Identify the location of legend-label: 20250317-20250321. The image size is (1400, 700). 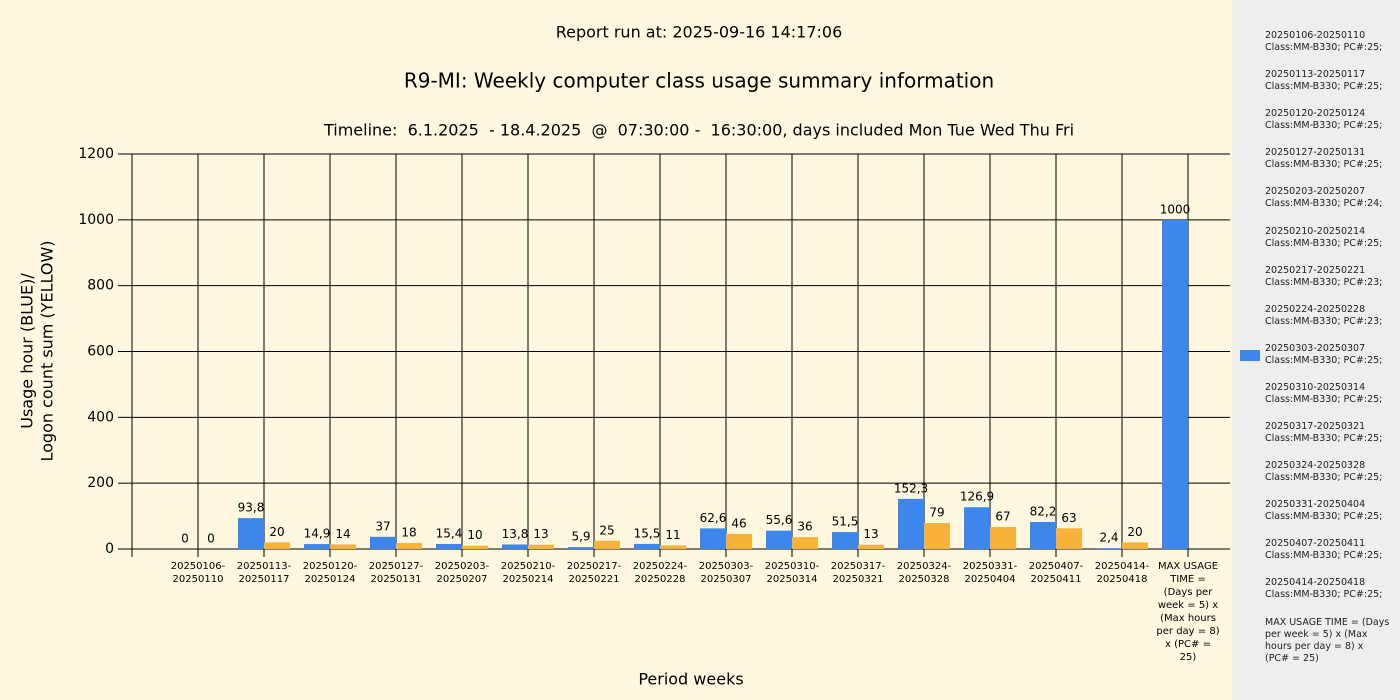
(1315, 426).